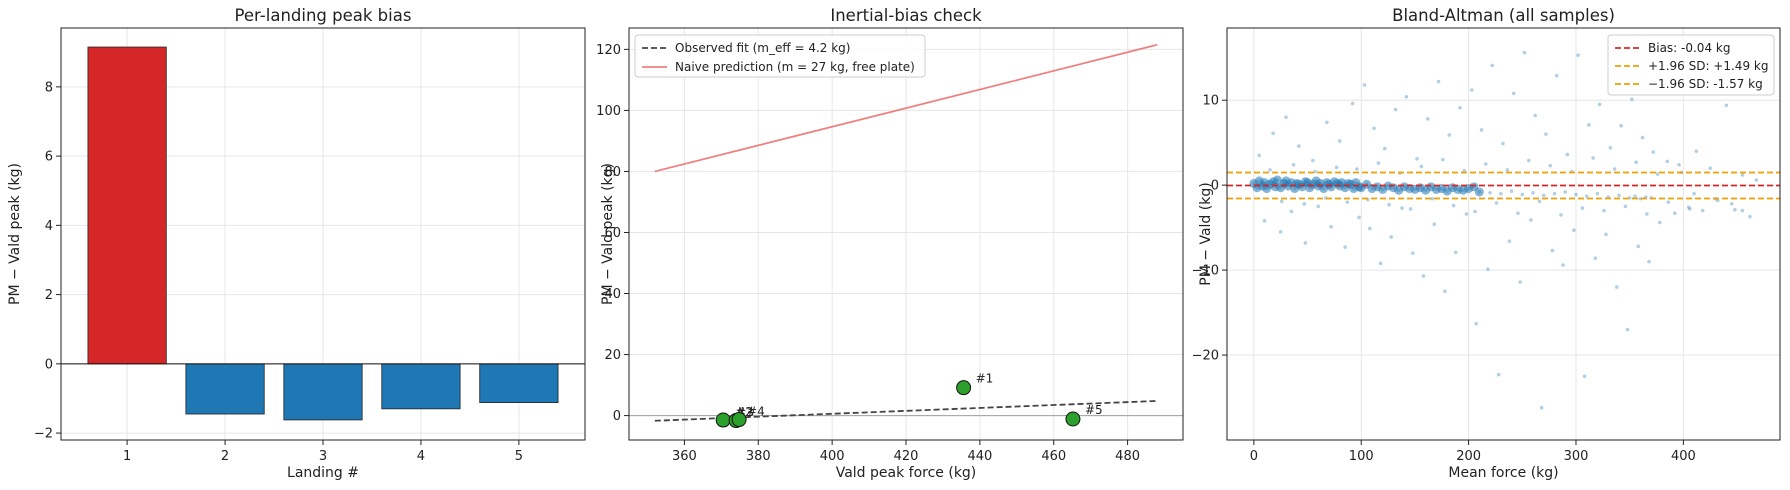 Image resolution: width=1790 pixels, height=490 pixels. I want to click on y-tick-label: −20, so click(1205, 356).